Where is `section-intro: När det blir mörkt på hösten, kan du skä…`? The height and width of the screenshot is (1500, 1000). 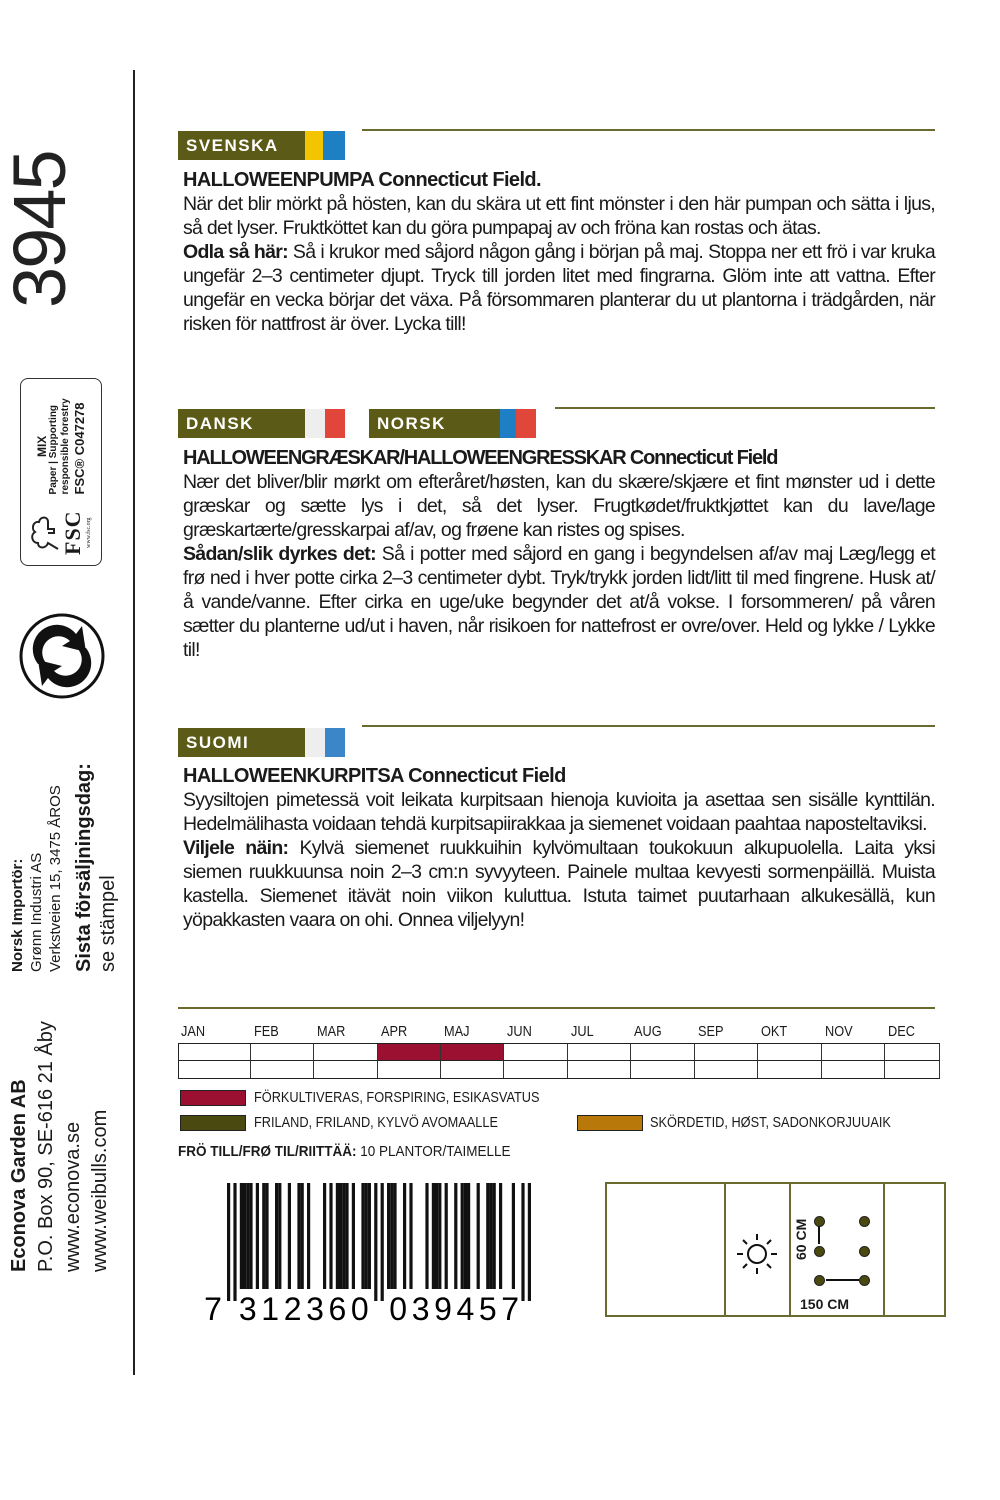 section-intro: När det blir mörkt på hösten, kan du skä… is located at coordinates (559, 216).